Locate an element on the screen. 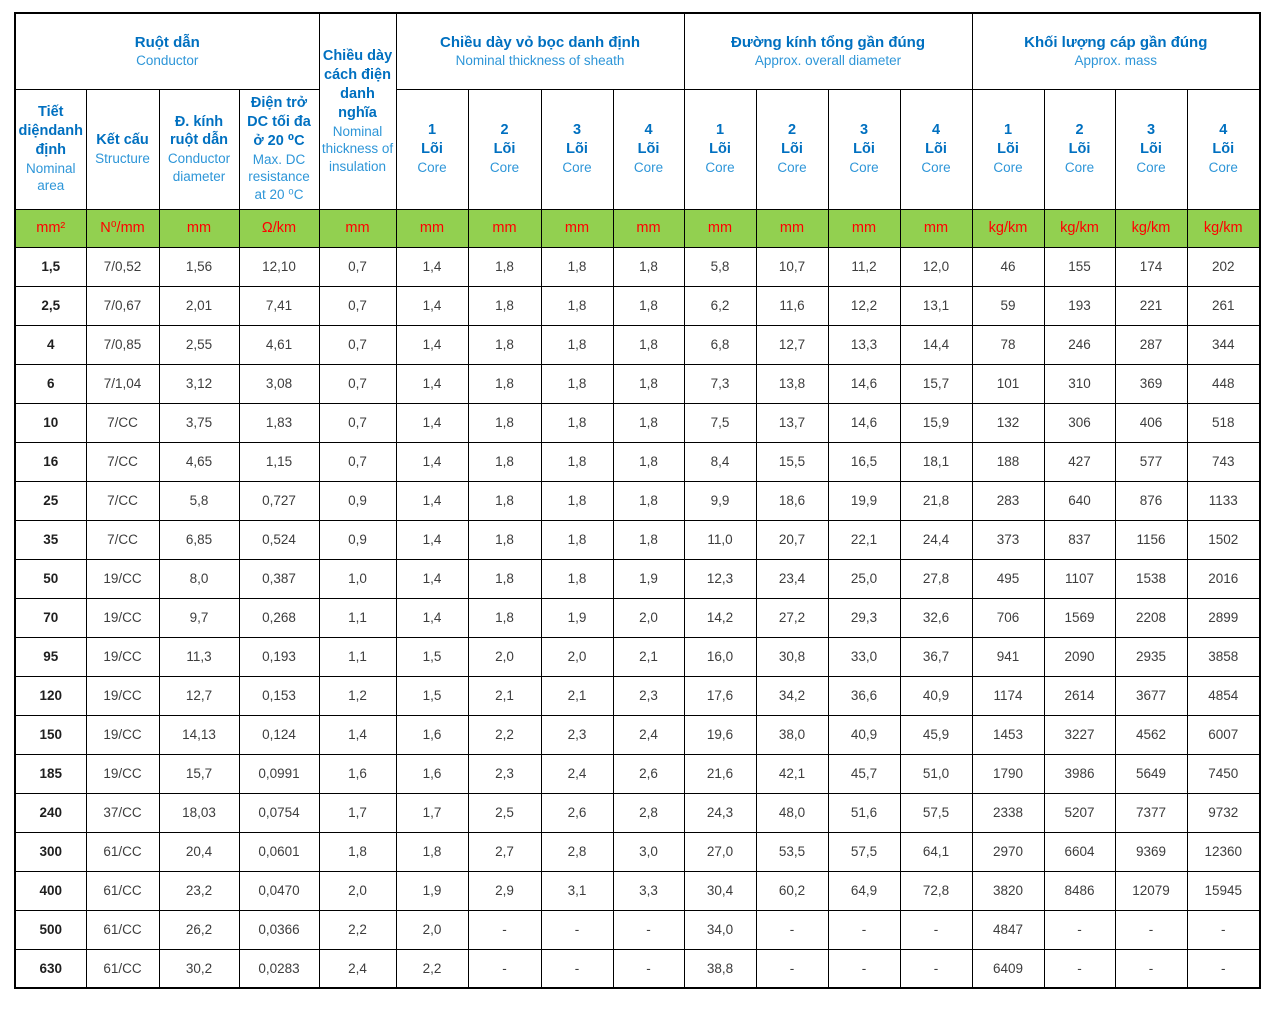 Image resolution: width=1276 pixels, height=1032 pixels. table-cell: 188 is located at coordinates (1008, 461).